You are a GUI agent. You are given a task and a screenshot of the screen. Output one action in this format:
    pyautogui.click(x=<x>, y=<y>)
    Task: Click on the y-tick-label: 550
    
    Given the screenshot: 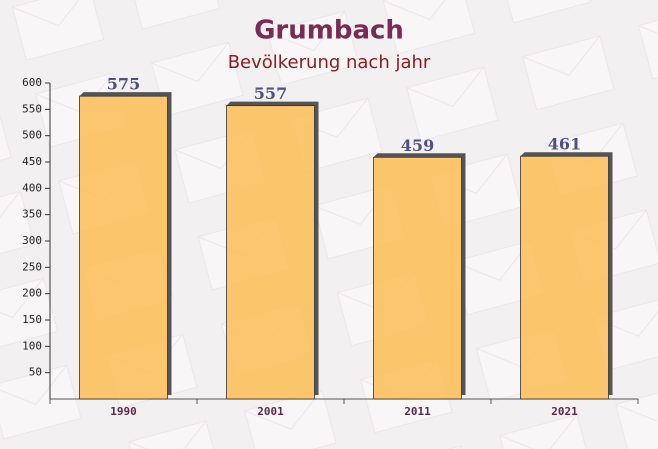 What is the action you would take?
    pyautogui.click(x=32, y=108)
    